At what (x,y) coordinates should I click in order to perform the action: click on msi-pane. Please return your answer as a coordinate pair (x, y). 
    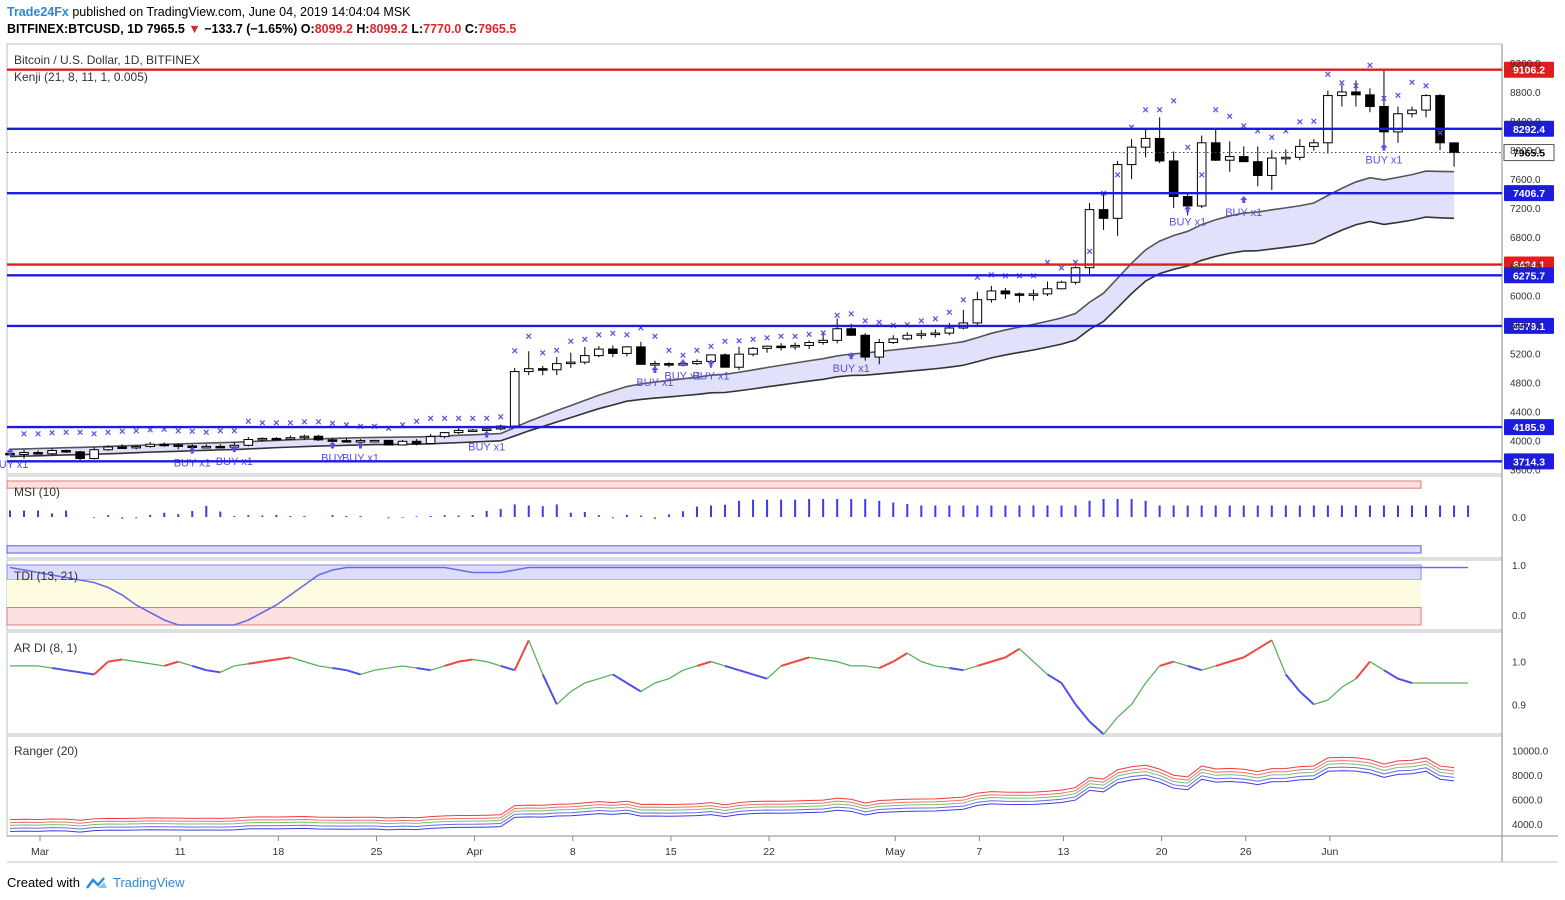
    Looking at the image, I should click on (754, 517).